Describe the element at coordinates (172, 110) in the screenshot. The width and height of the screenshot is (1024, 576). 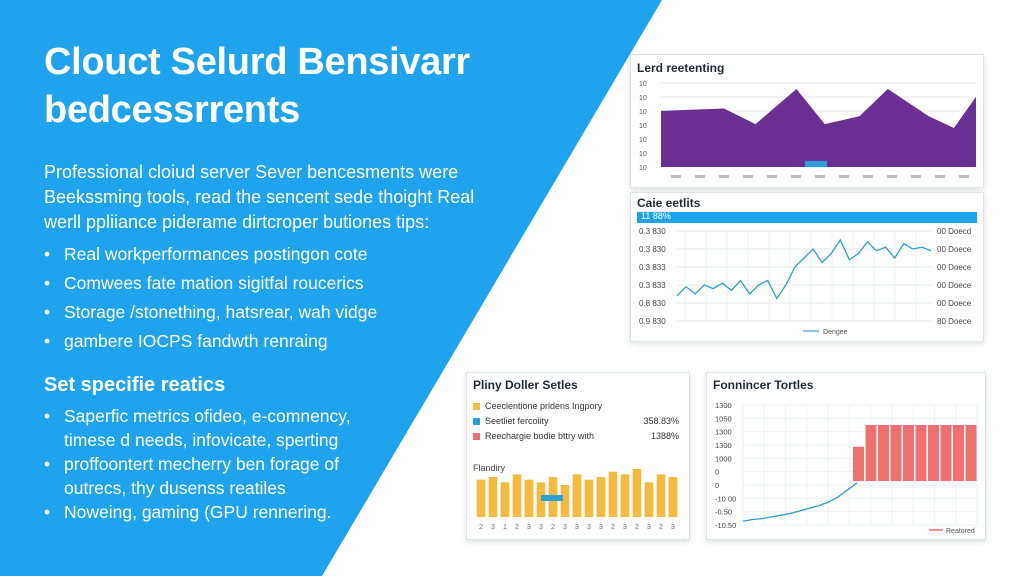
I see `hero-title-line2: bedcessrrents` at that location.